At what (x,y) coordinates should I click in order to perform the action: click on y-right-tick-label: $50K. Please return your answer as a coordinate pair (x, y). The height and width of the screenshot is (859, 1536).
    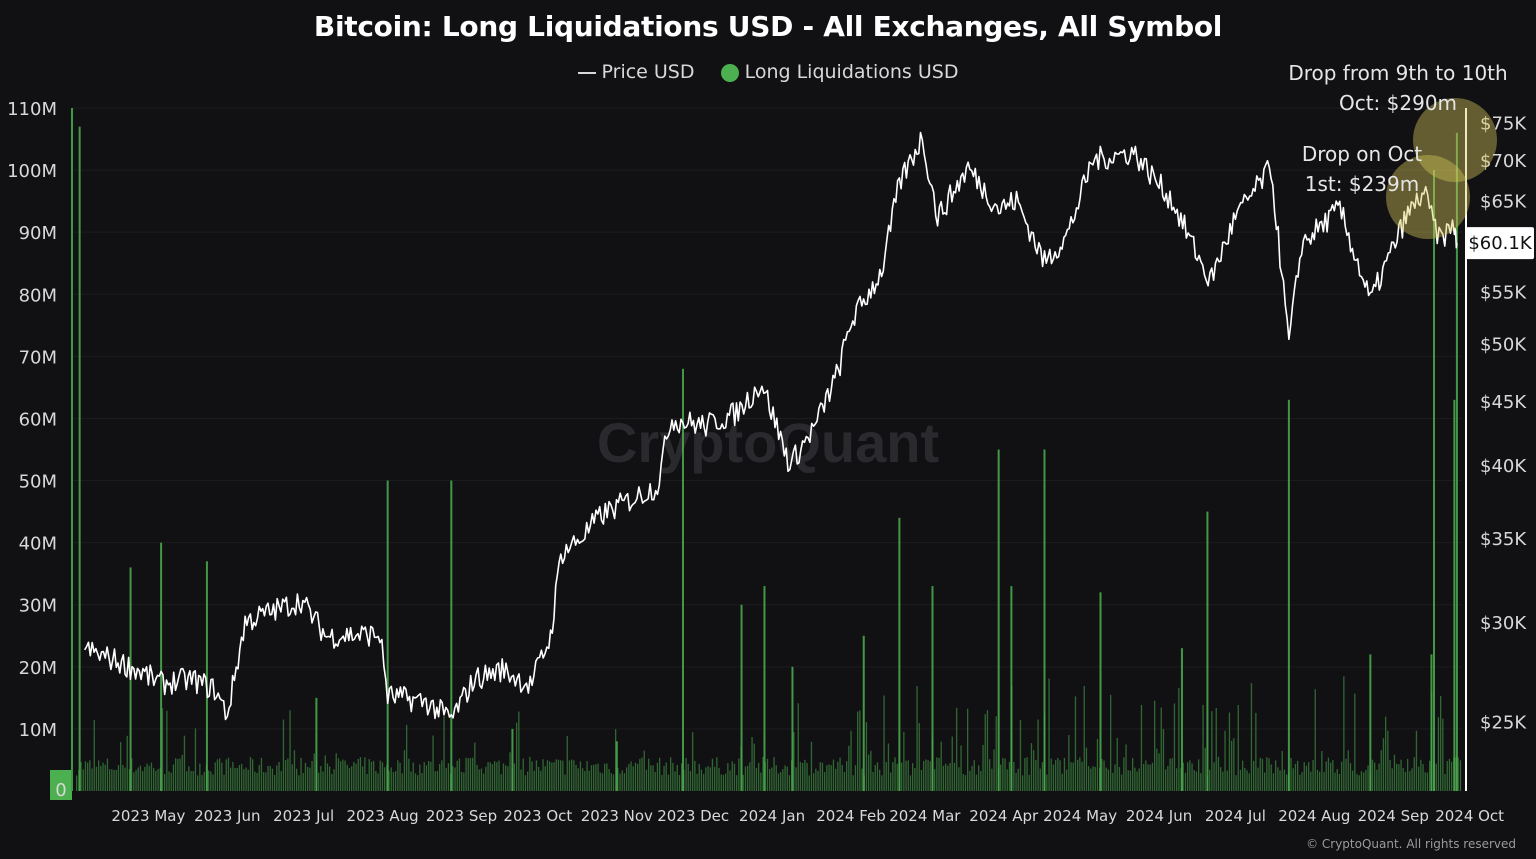
    Looking at the image, I should click on (1503, 344).